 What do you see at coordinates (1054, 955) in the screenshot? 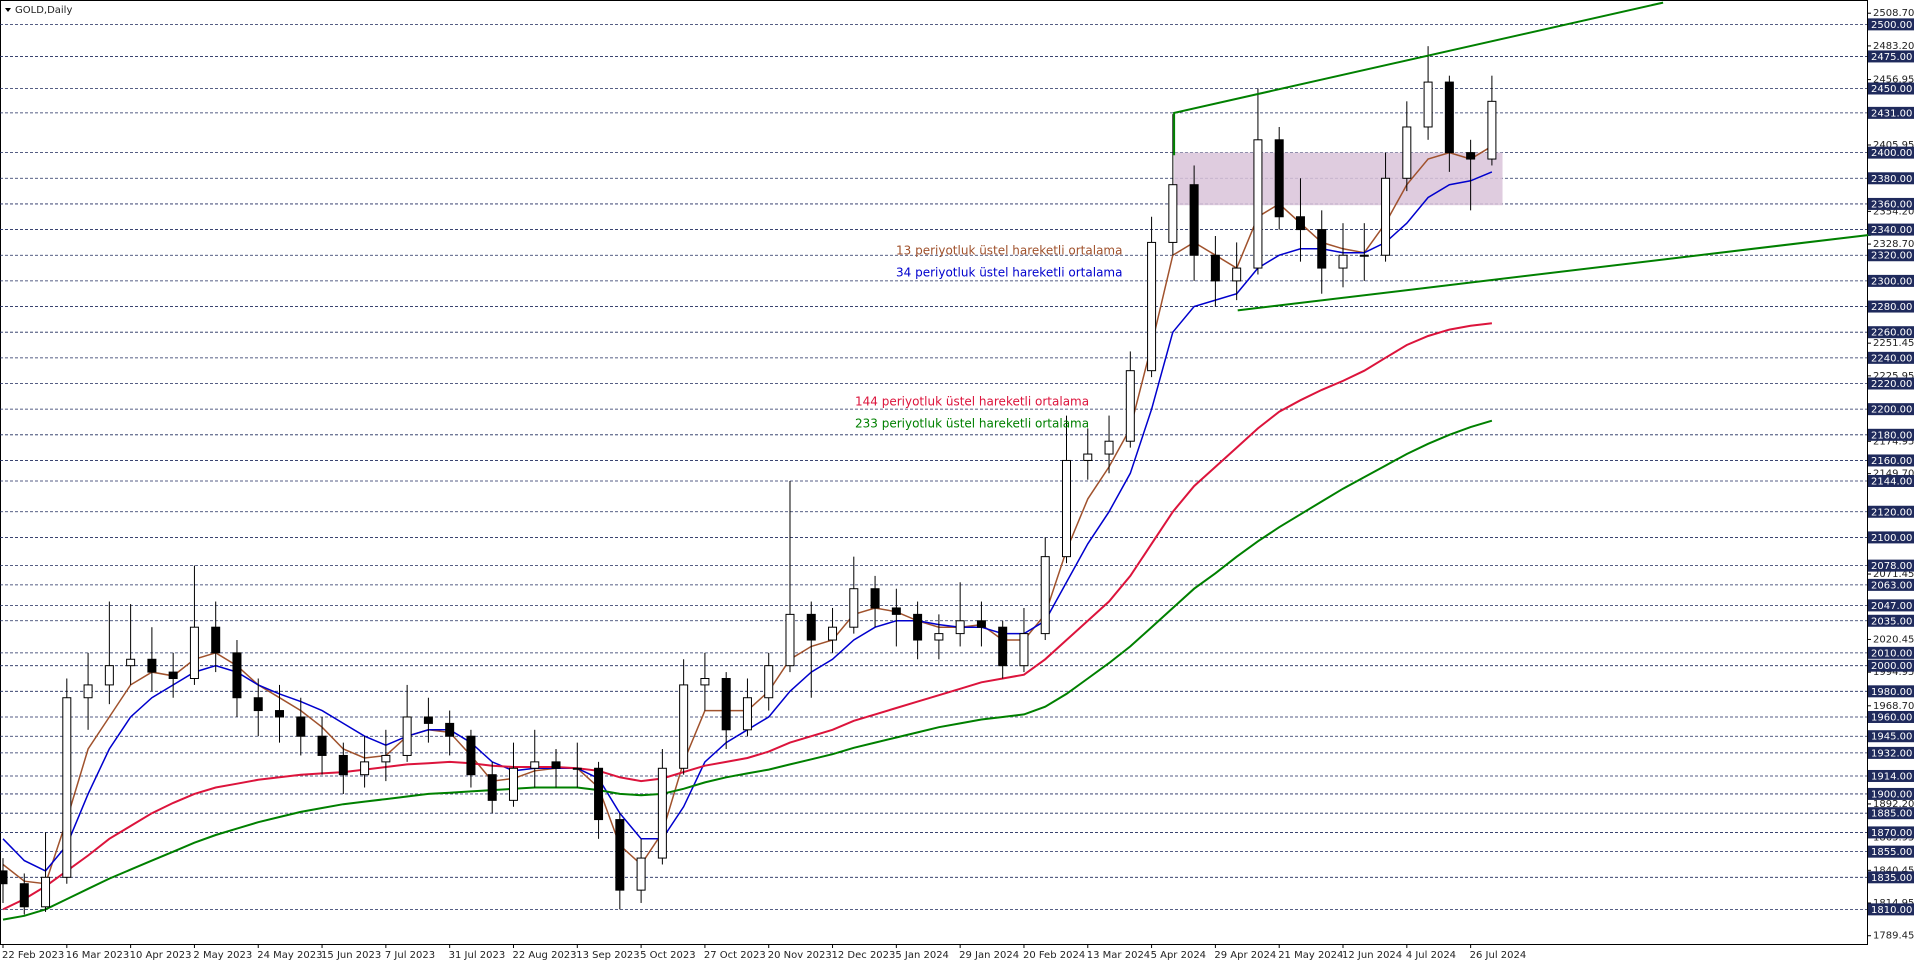
I see `x-tick-label: 20 Feb 2024` at bounding box center [1054, 955].